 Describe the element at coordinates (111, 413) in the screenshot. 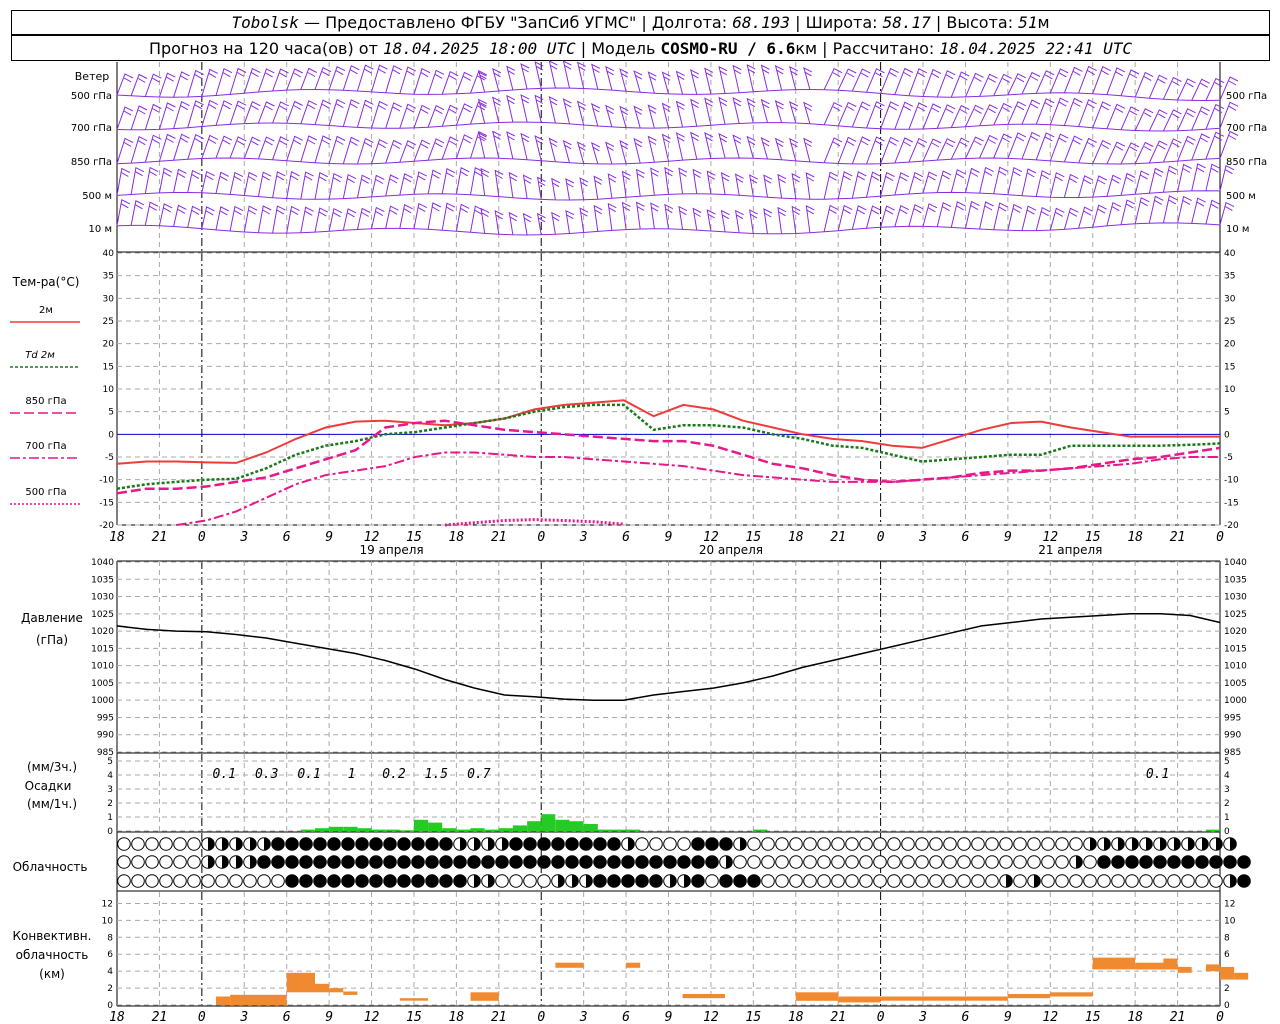

I see `temp-tick-left: 5` at that location.